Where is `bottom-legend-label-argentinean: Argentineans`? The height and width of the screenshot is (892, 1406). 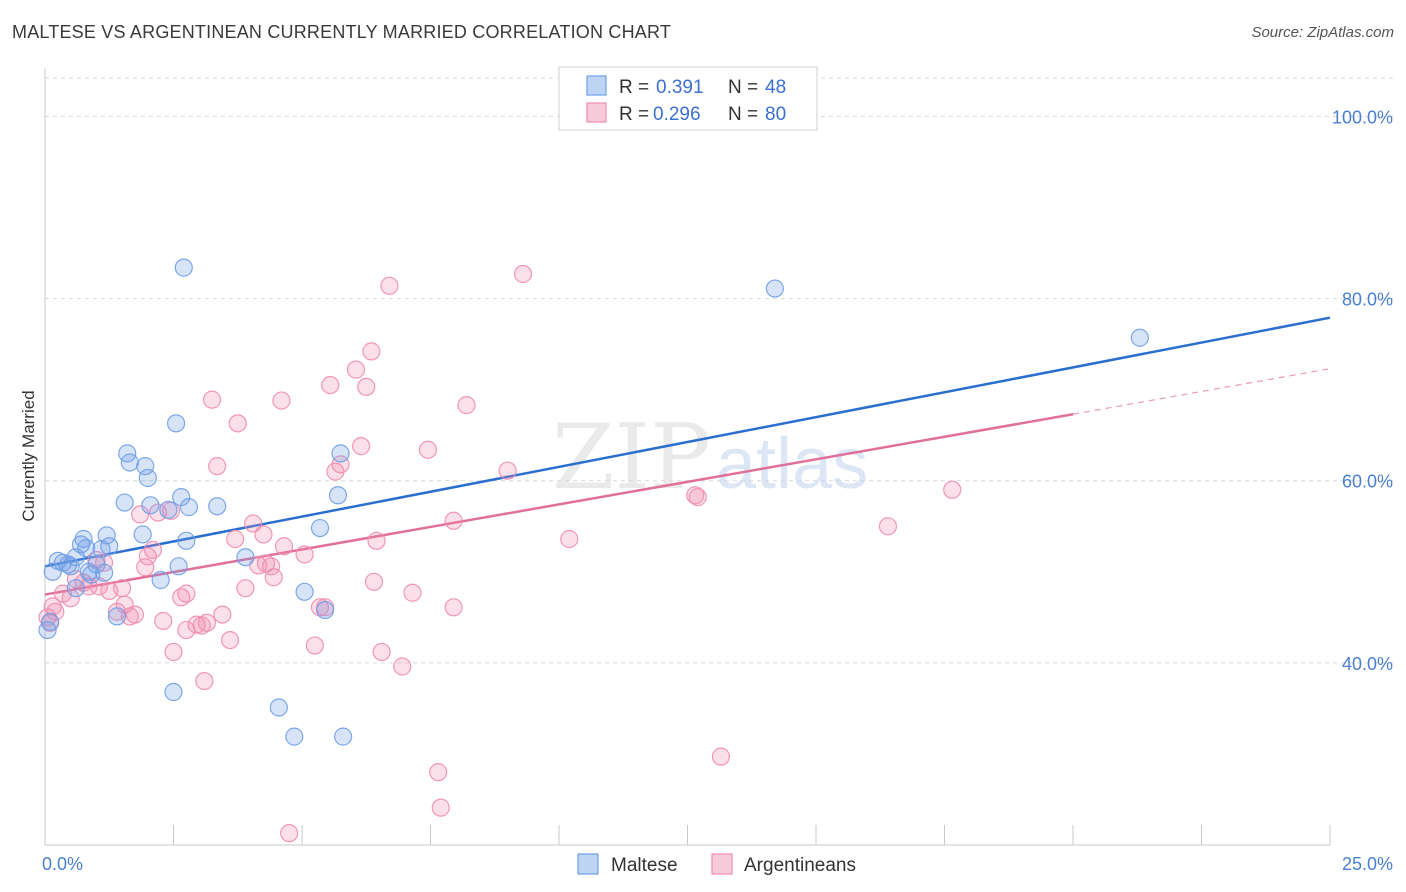 bottom-legend-label-argentinean: Argentineans is located at coordinates (800, 865).